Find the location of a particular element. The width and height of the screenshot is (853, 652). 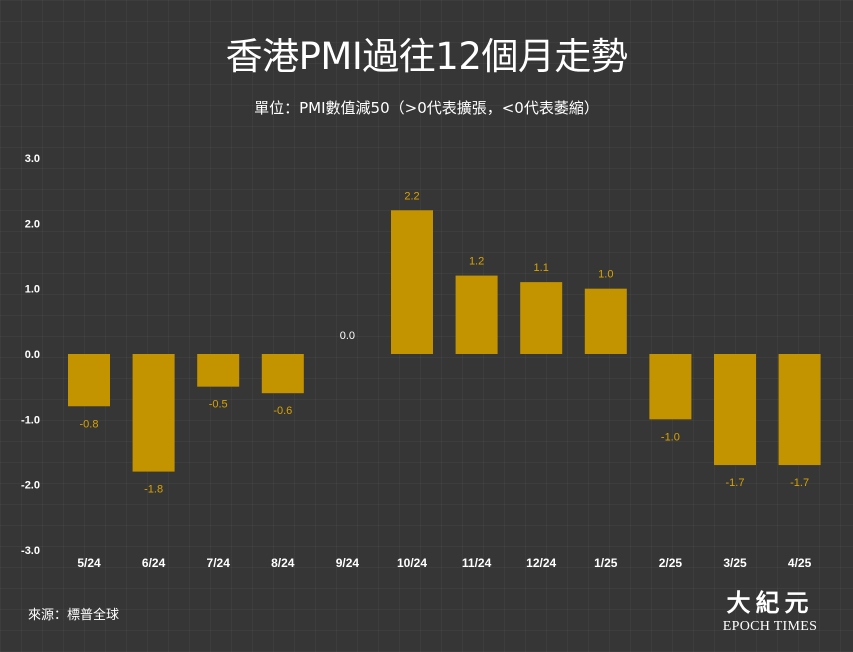

chart-subtitle: 單位：PMI數值減50（>0代表擴張，<0代表萎縮） is located at coordinates (426, 108).